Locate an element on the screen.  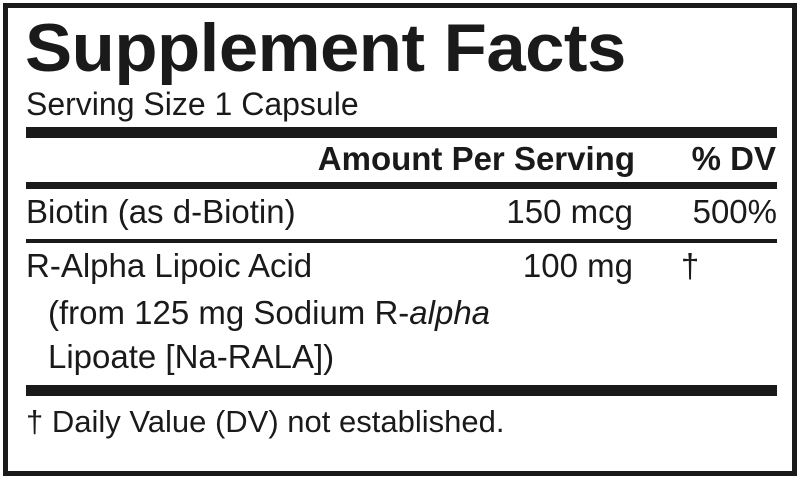
nutrient-name-biotin: Biotin (as d-Biotin) is located at coordinates (161, 211).